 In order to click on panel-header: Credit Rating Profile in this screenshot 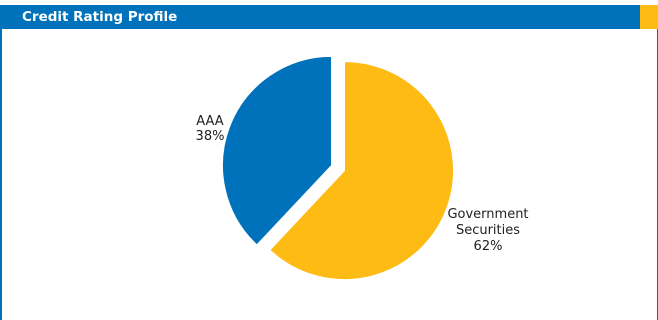, I will do `click(329, 17)`.